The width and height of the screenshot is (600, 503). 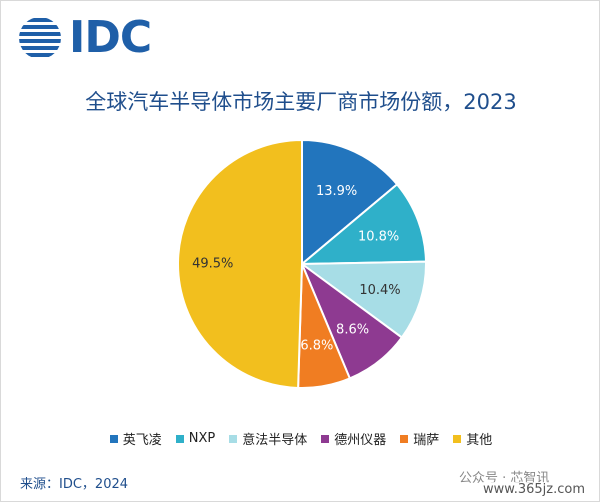 I want to click on globe-icon, so click(x=40, y=37).